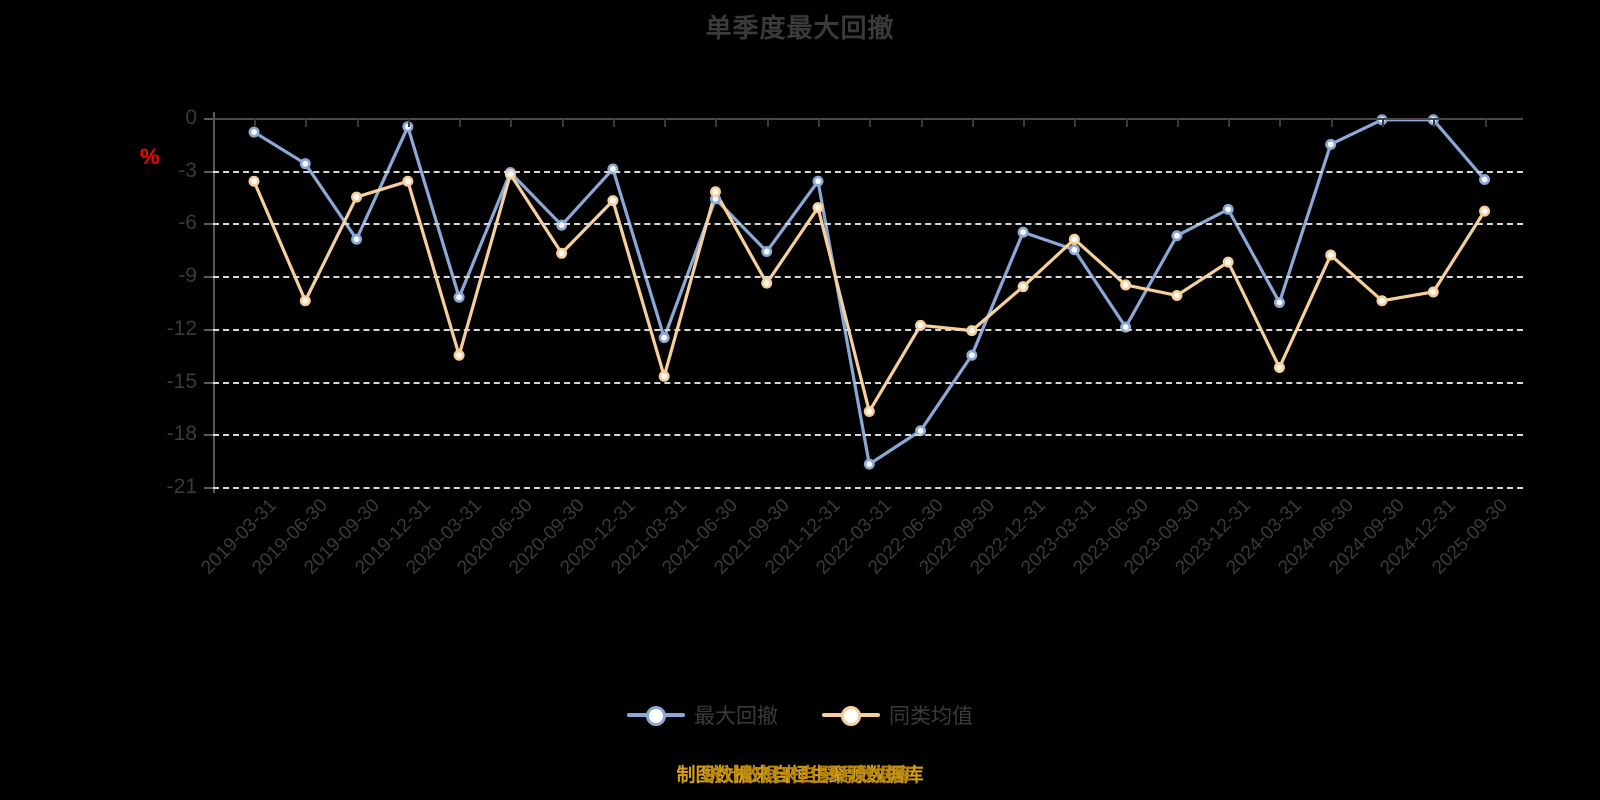 This screenshot has height=800, width=1600. What do you see at coordinates (800, 715) in the screenshot?
I see `chart-legend: 最大回撤 同类均值` at bounding box center [800, 715].